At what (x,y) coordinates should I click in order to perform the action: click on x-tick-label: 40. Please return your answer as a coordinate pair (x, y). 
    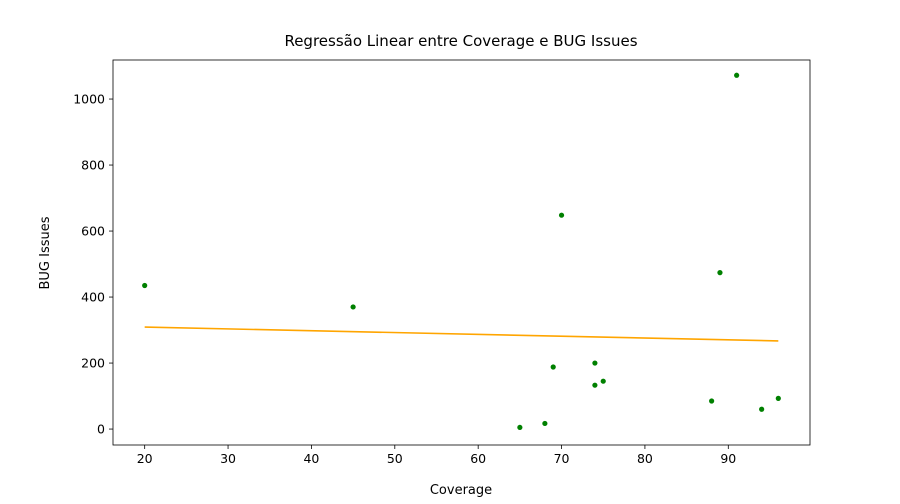
    Looking at the image, I should click on (311, 458).